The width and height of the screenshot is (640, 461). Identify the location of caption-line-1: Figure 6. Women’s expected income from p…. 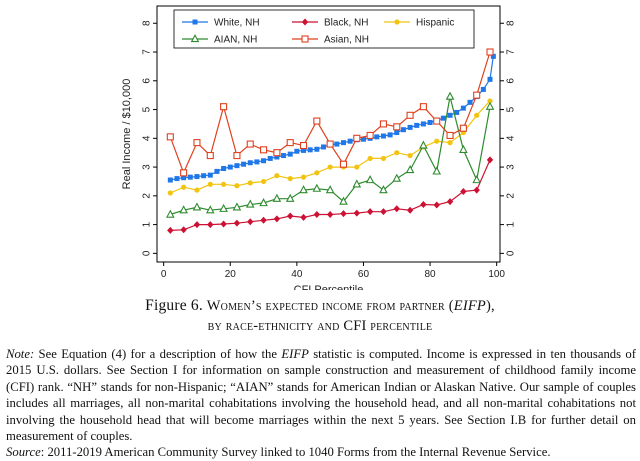
(320, 306).